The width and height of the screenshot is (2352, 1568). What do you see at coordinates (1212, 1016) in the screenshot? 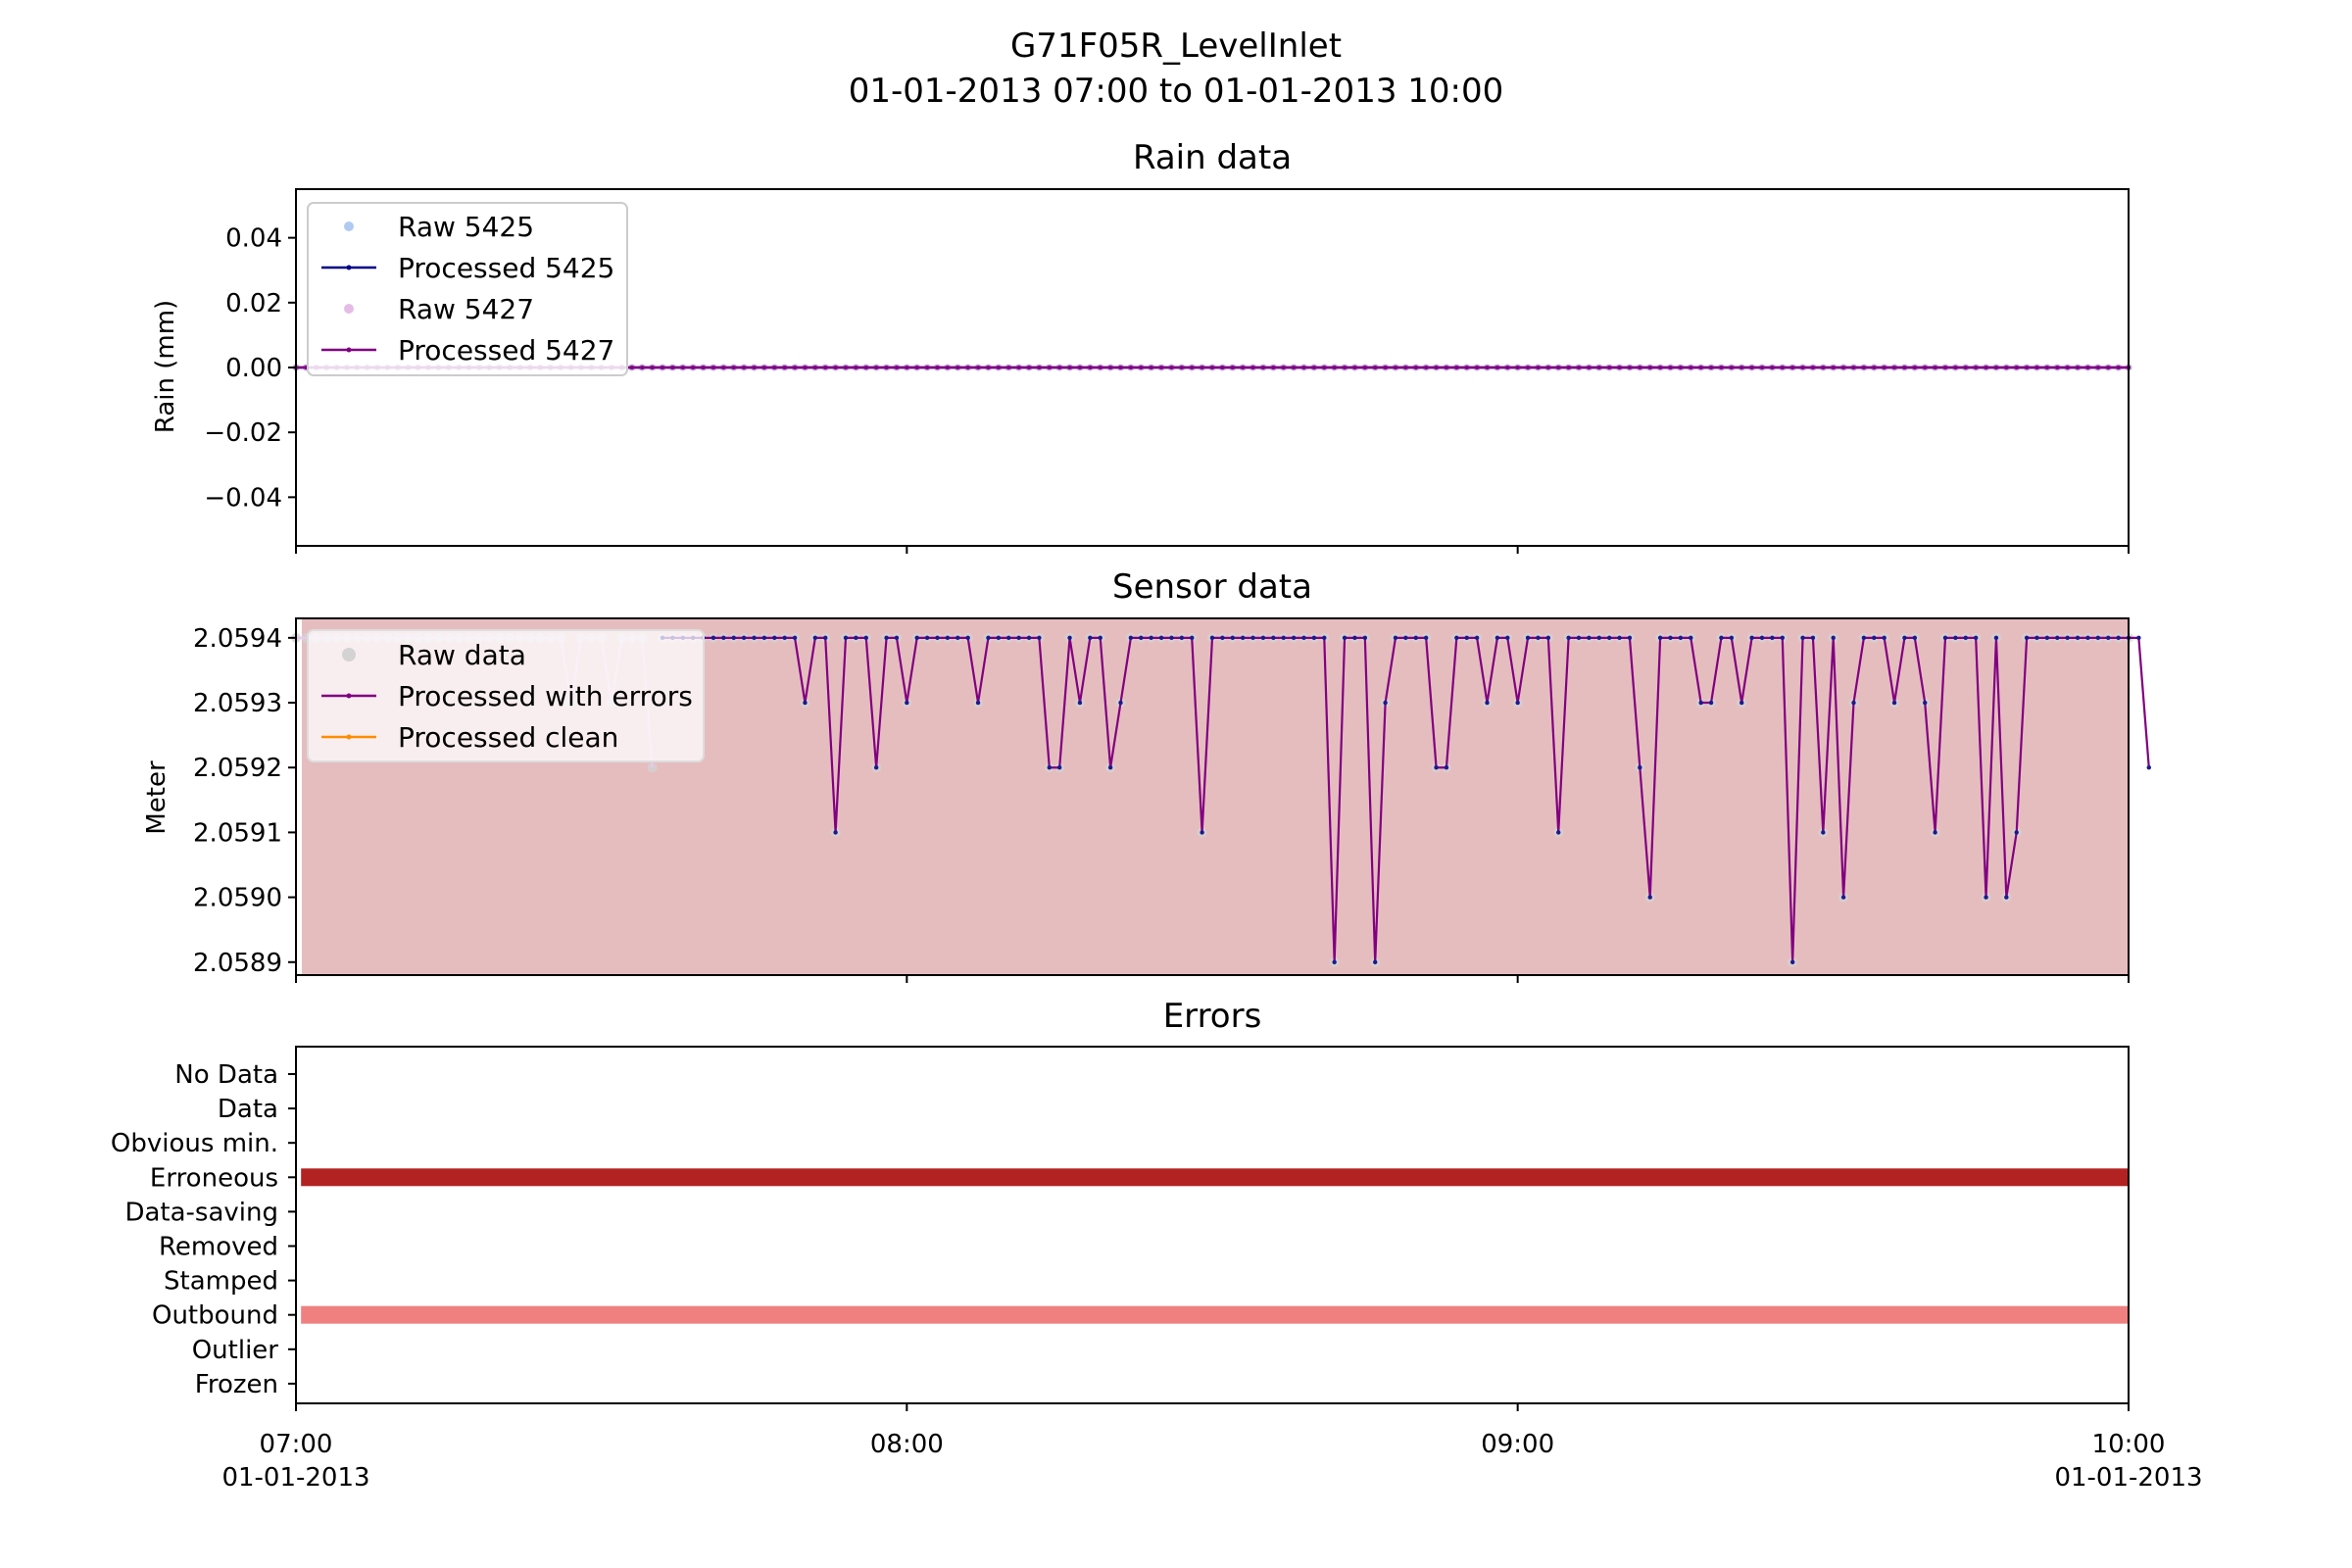
I see `errors-panel-title: Errors` at bounding box center [1212, 1016].